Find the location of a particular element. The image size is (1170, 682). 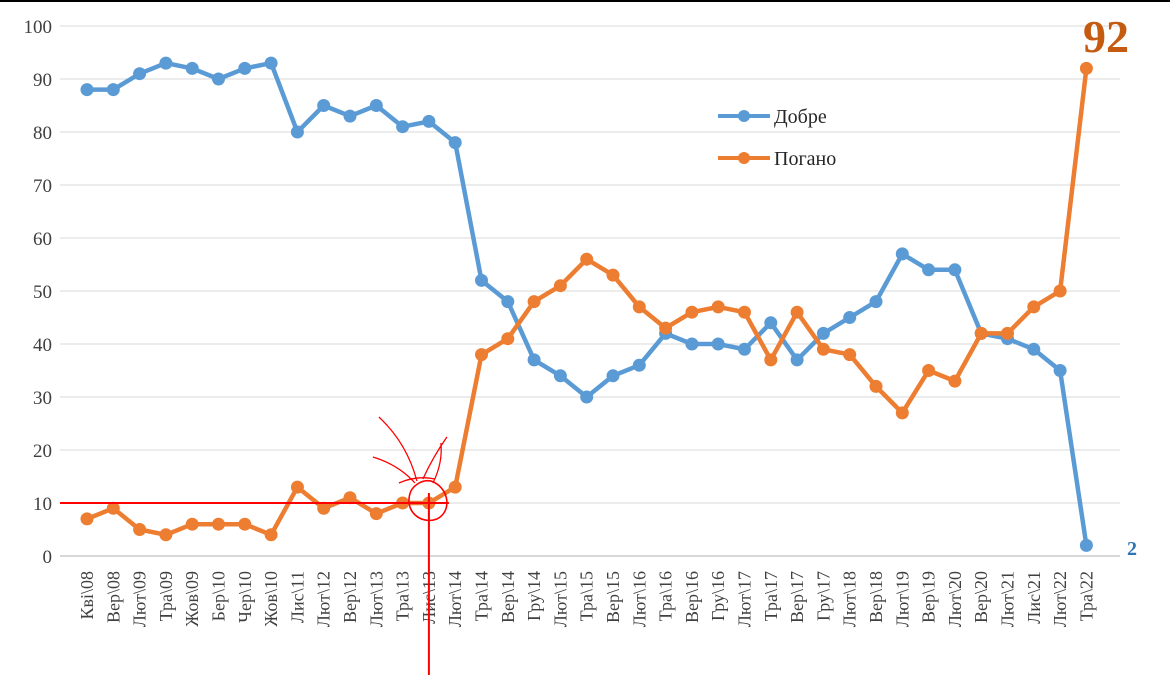

x-tick-label: Лют\09 is located at coordinates (140, 599).